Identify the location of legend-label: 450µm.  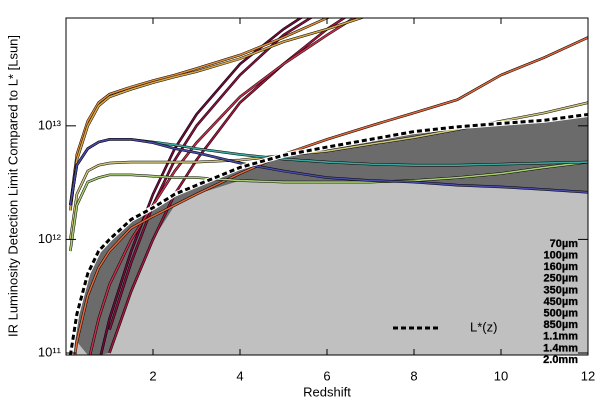
(561, 302).